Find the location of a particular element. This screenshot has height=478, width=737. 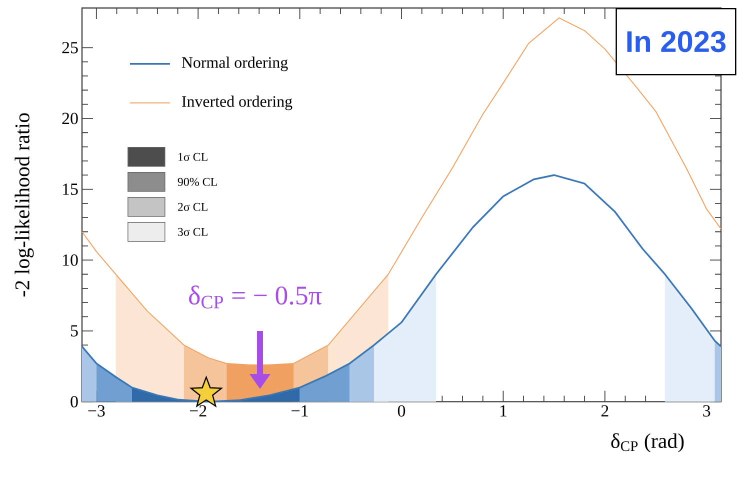

y-tick-label: 5 is located at coordinates (74, 331).